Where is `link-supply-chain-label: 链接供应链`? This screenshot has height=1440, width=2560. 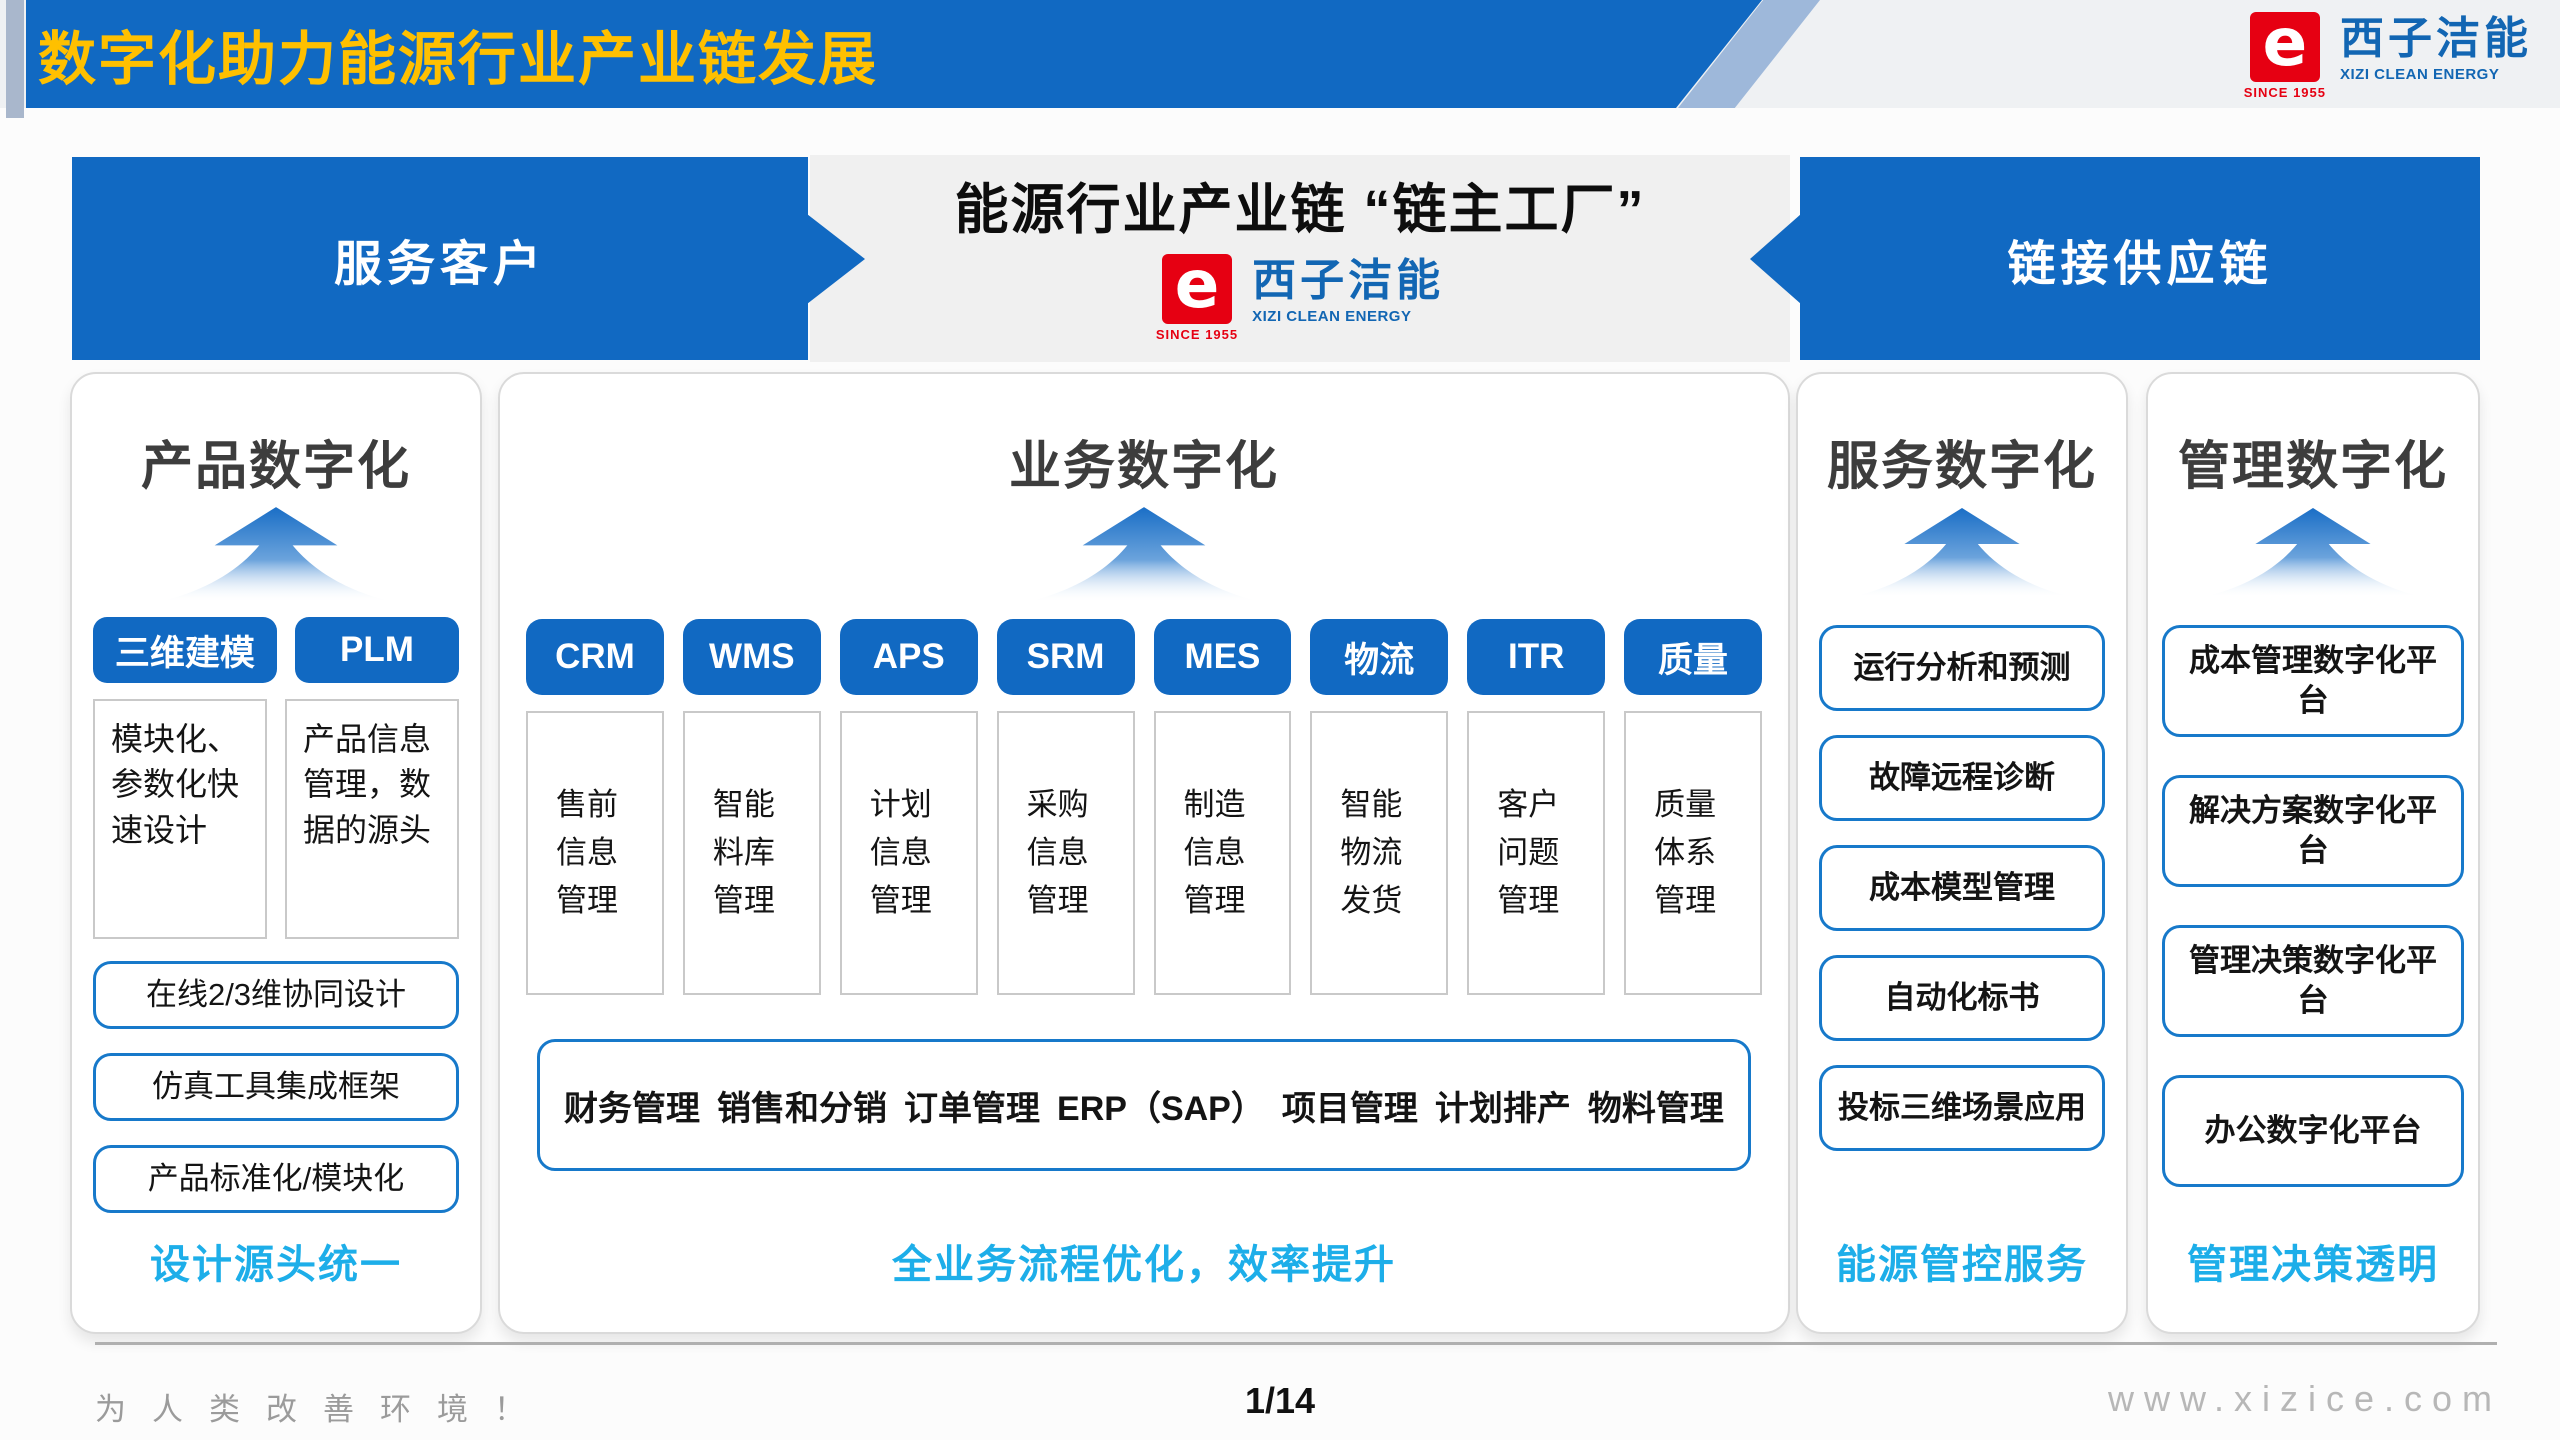 link-supply-chain-label: 链接供应链 is located at coordinates (2140, 264).